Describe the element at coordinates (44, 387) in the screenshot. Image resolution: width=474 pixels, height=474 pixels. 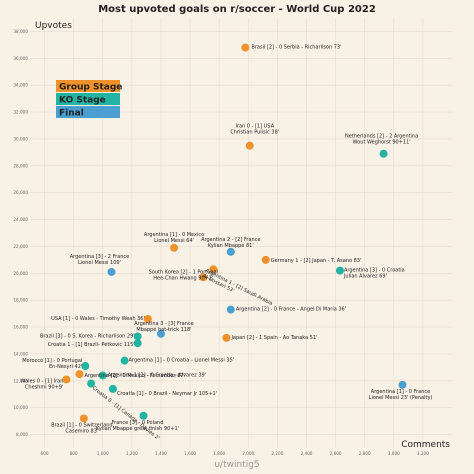
I see `data-label: Cheshmi 90+9'` at that location.